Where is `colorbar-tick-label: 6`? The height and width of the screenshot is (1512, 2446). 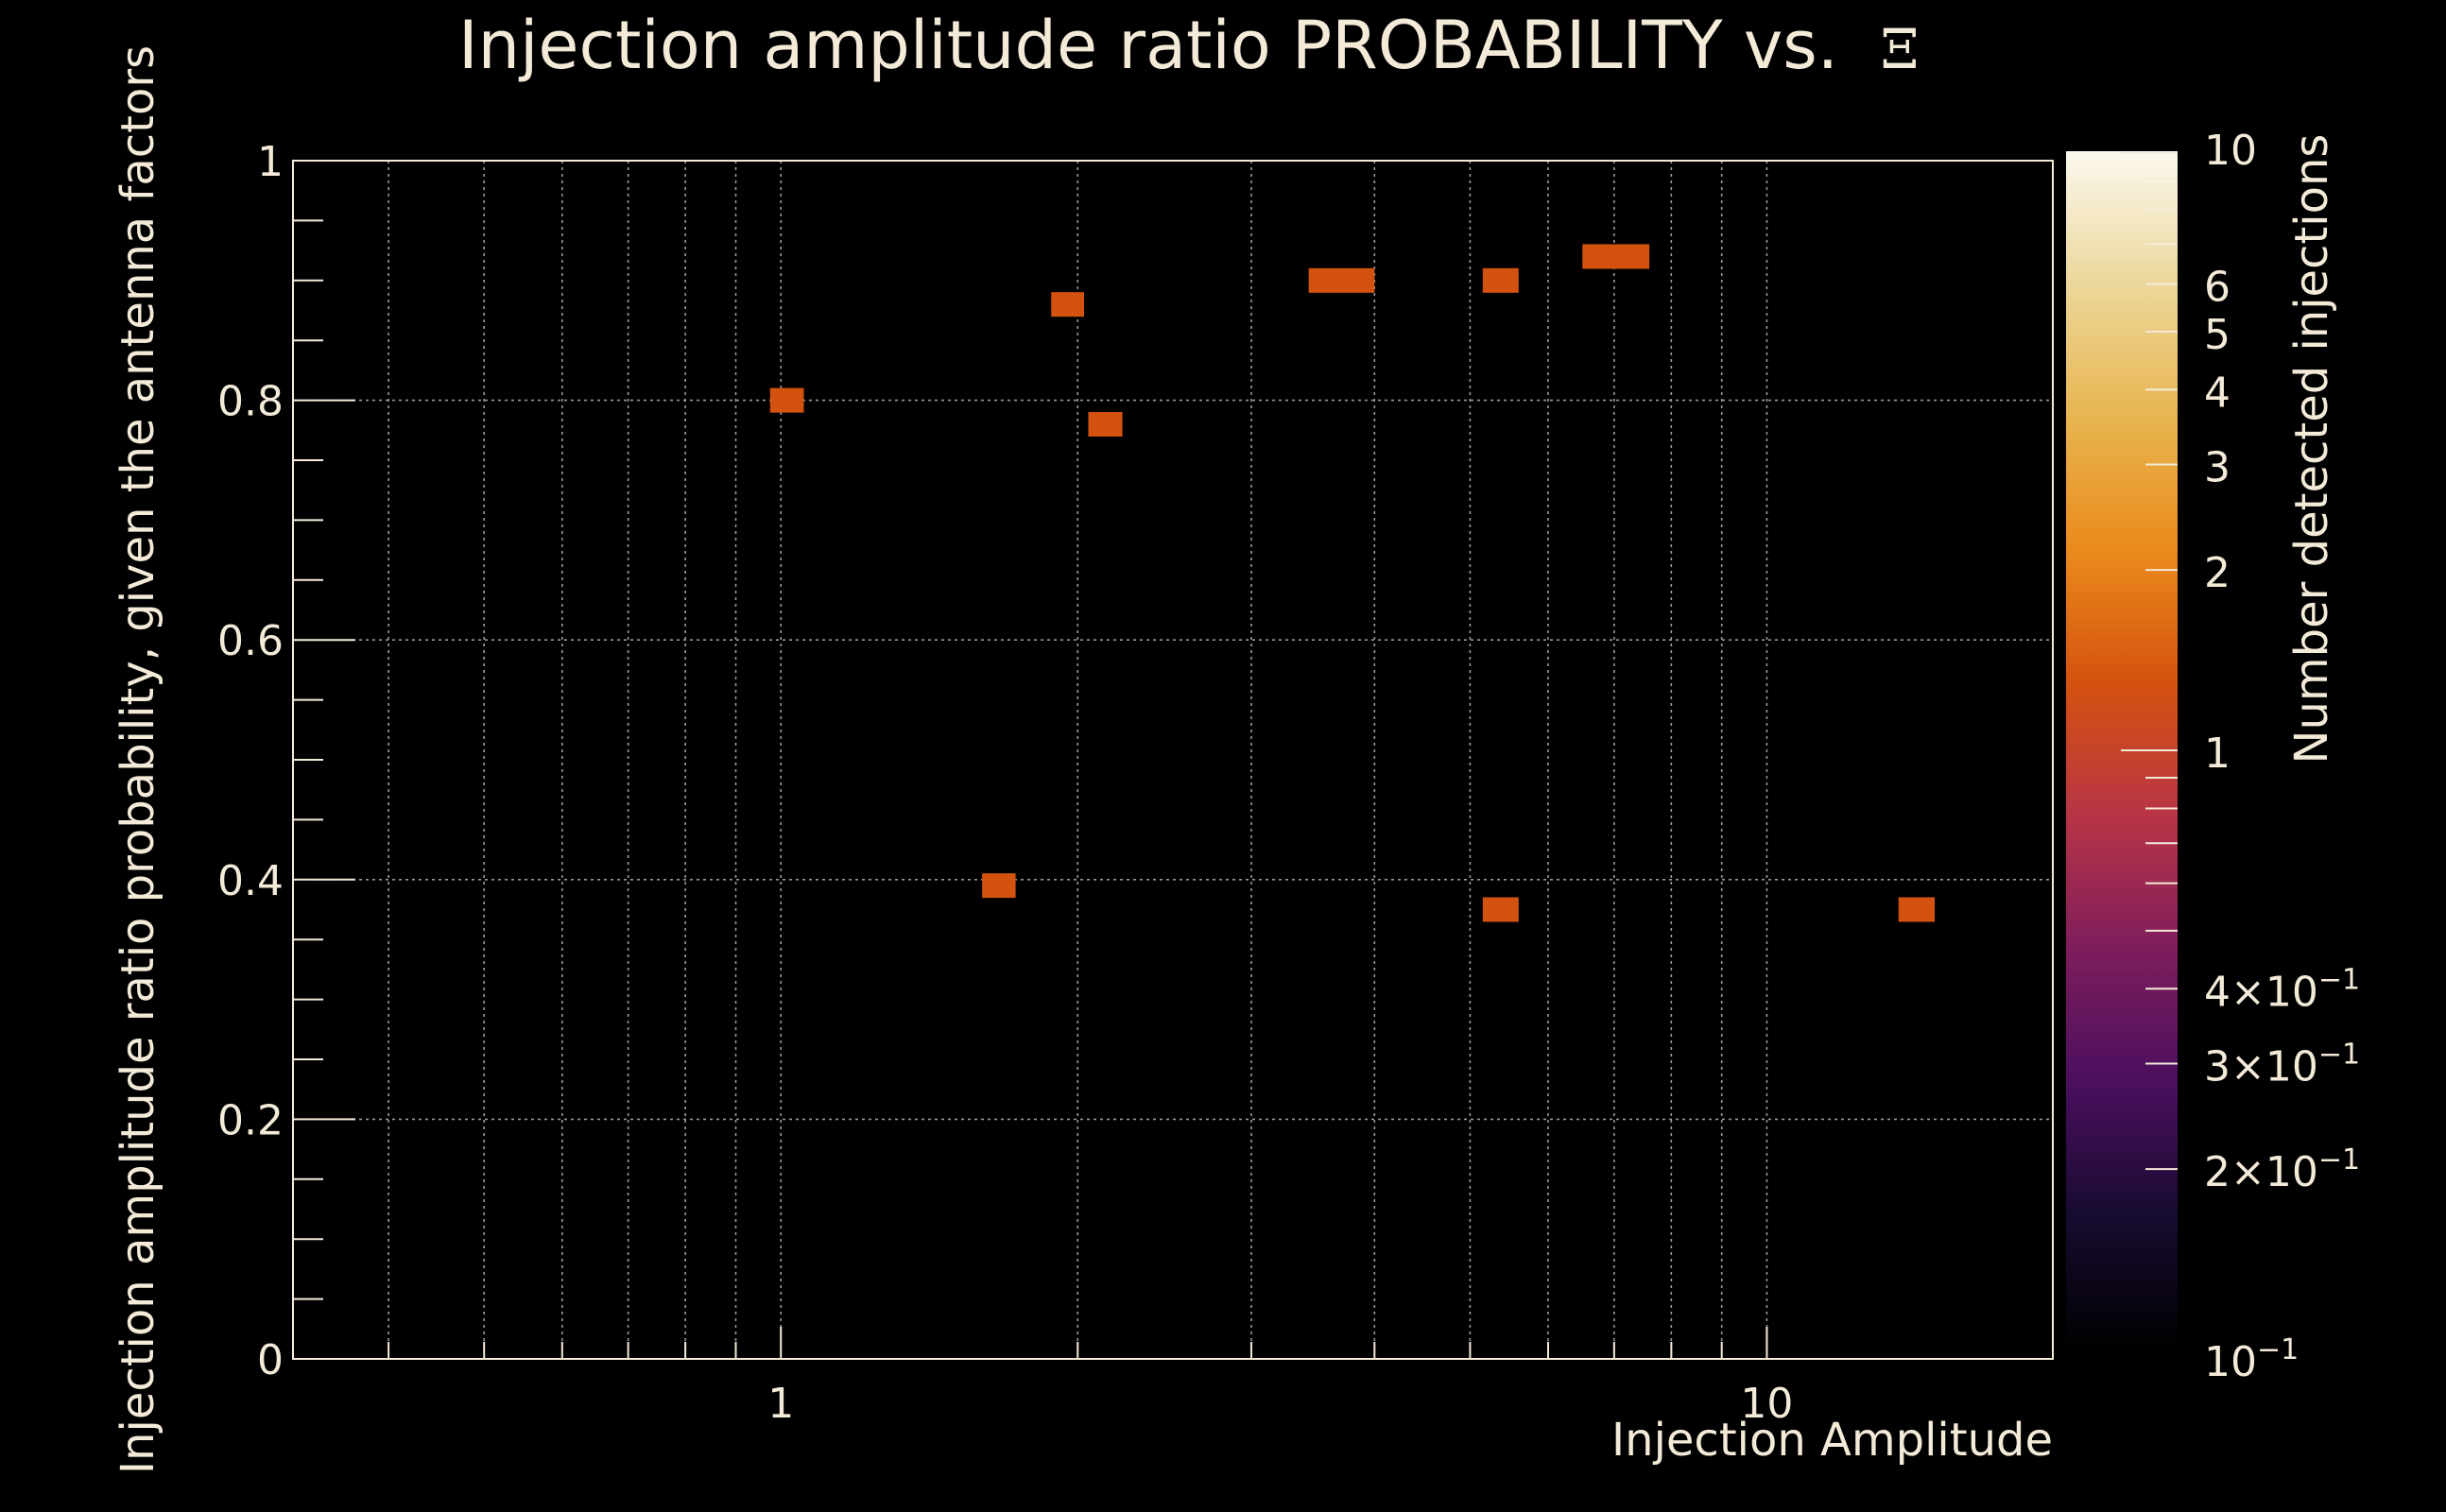 colorbar-tick-label: 6 is located at coordinates (2217, 288).